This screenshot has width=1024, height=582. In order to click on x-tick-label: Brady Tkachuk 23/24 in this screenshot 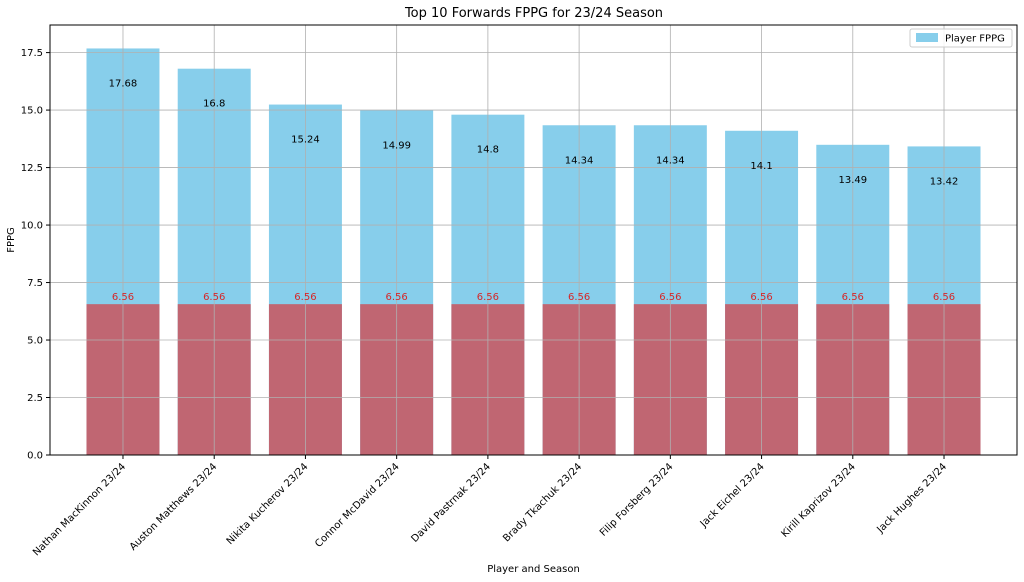, I will do `click(542, 502)`.